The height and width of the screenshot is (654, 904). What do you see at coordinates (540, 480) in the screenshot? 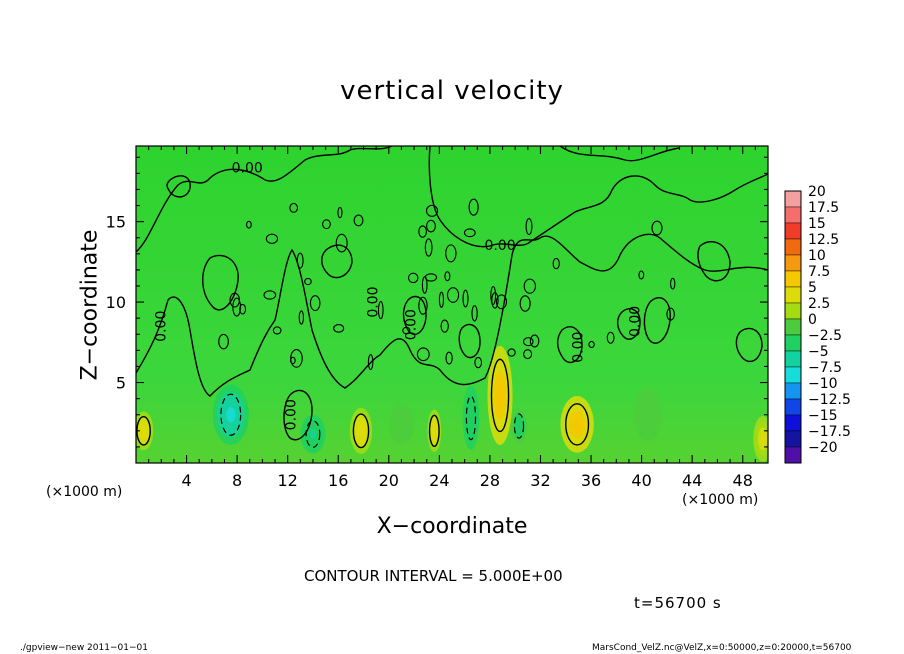
I see `x-tick-label: 32` at bounding box center [540, 480].